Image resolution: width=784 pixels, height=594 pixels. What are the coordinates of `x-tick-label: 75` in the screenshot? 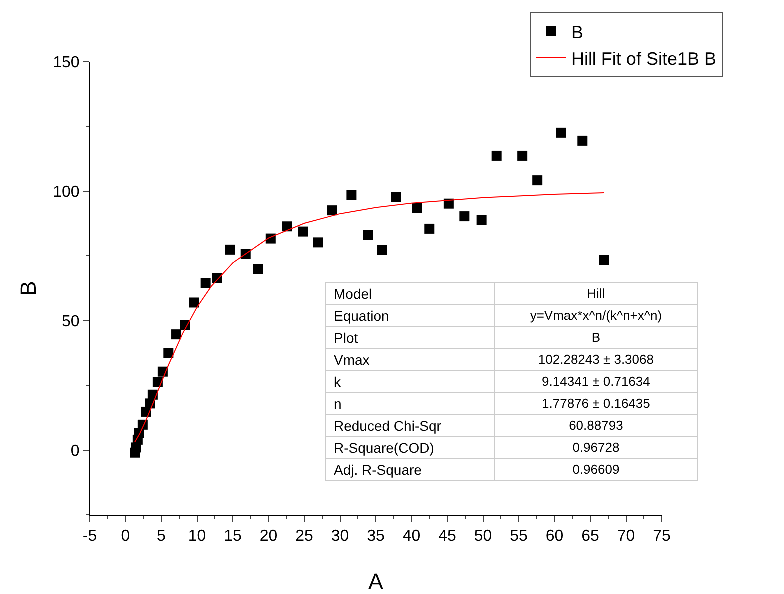 It's located at (662, 537).